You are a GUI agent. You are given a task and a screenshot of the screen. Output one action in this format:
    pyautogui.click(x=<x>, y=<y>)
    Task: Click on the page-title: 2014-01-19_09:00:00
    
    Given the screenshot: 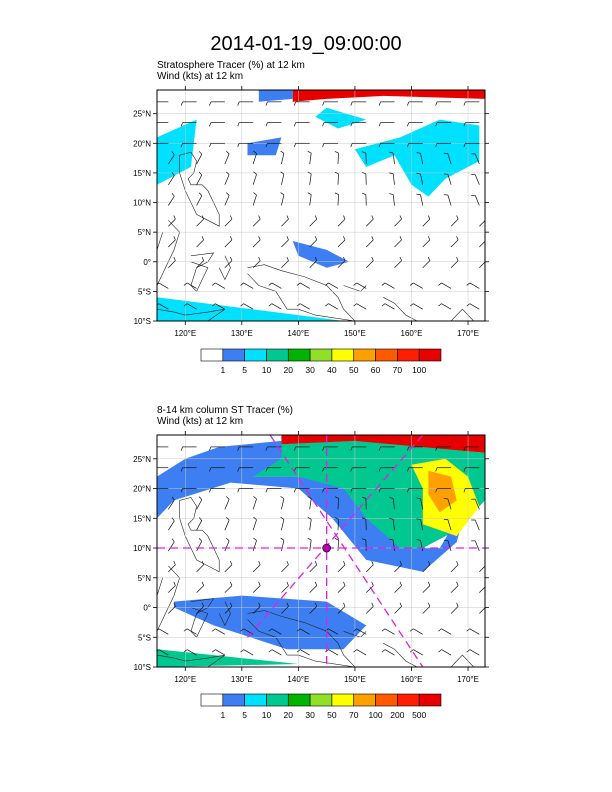 What is the action you would take?
    pyautogui.click(x=306, y=44)
    